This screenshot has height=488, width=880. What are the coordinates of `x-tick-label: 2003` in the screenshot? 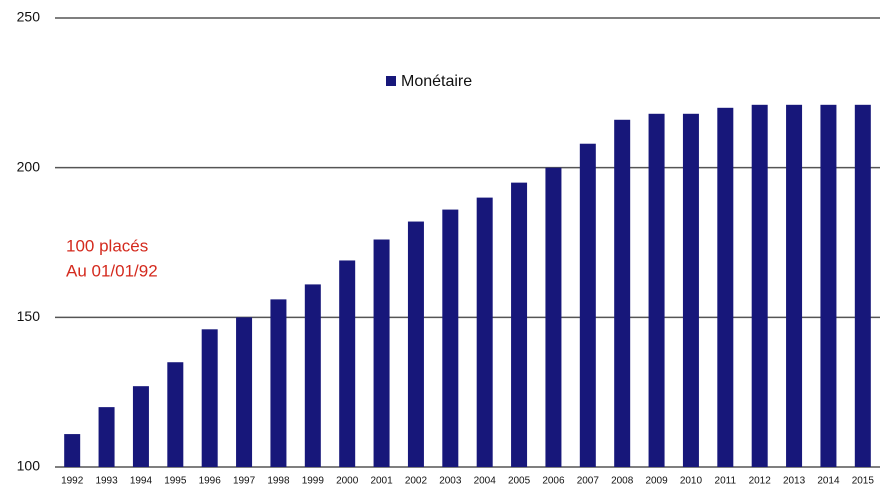 It's located at (450, 481).